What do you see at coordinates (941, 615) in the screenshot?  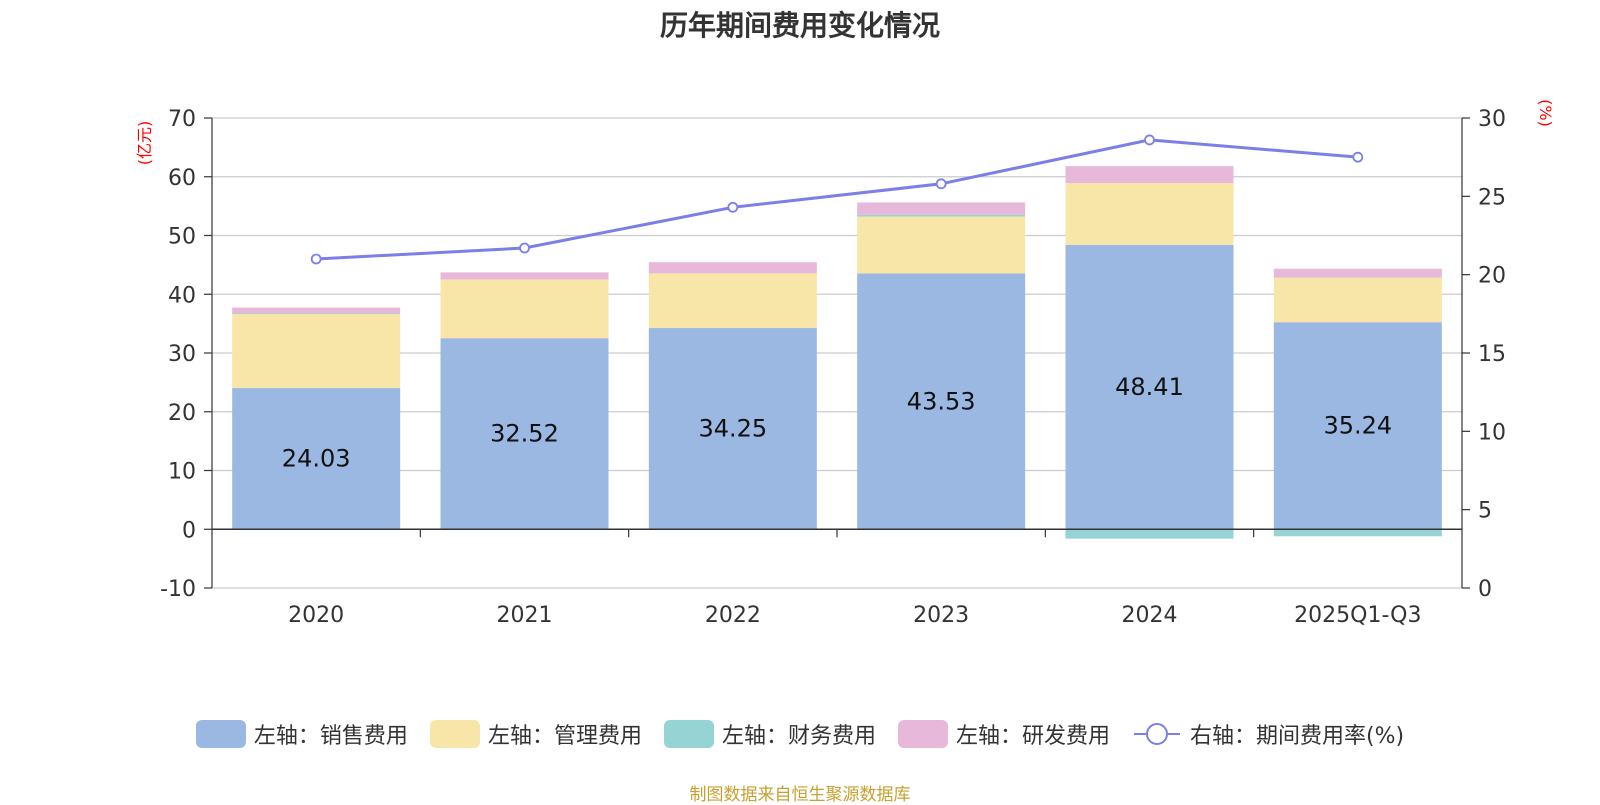 I see `x-axis-tick-label: 2023` at bounding box center [941, 615].